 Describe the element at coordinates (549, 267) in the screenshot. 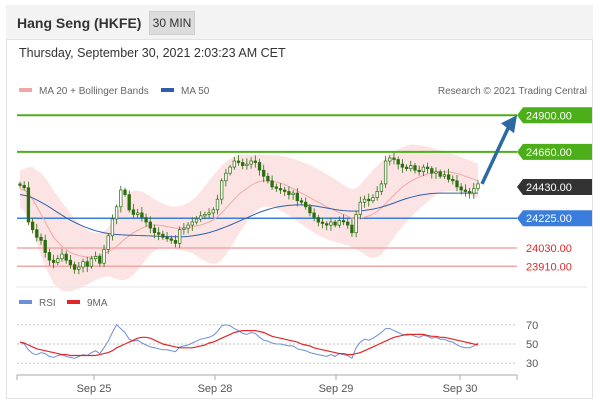

I see `level-label-5: 23910.00` at that location.